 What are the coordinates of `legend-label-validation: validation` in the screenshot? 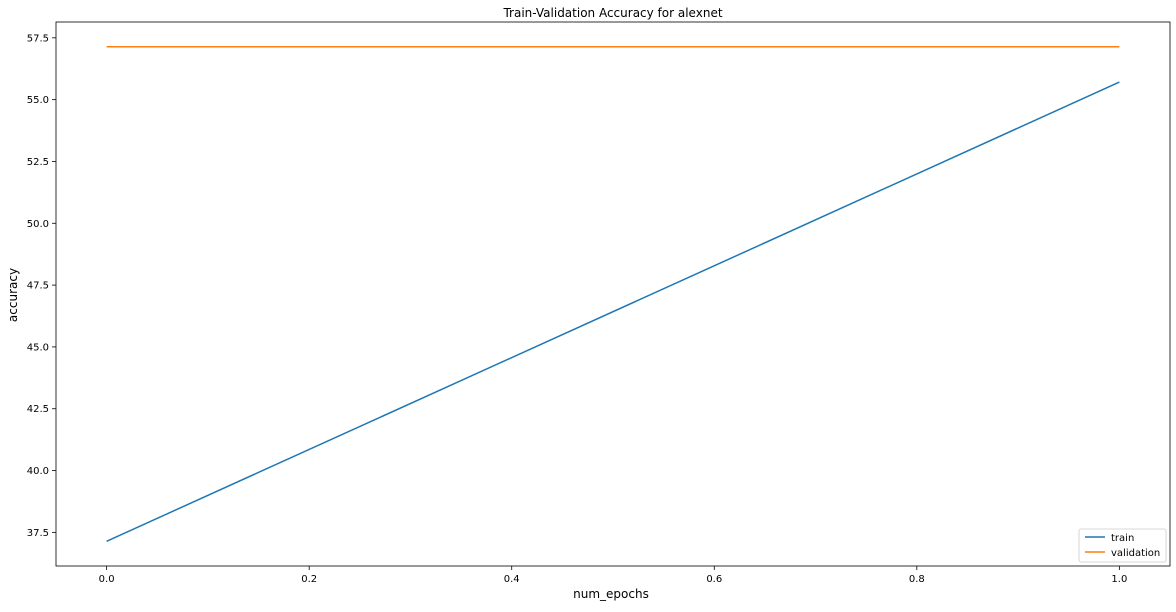 It's located at (1135, 553).